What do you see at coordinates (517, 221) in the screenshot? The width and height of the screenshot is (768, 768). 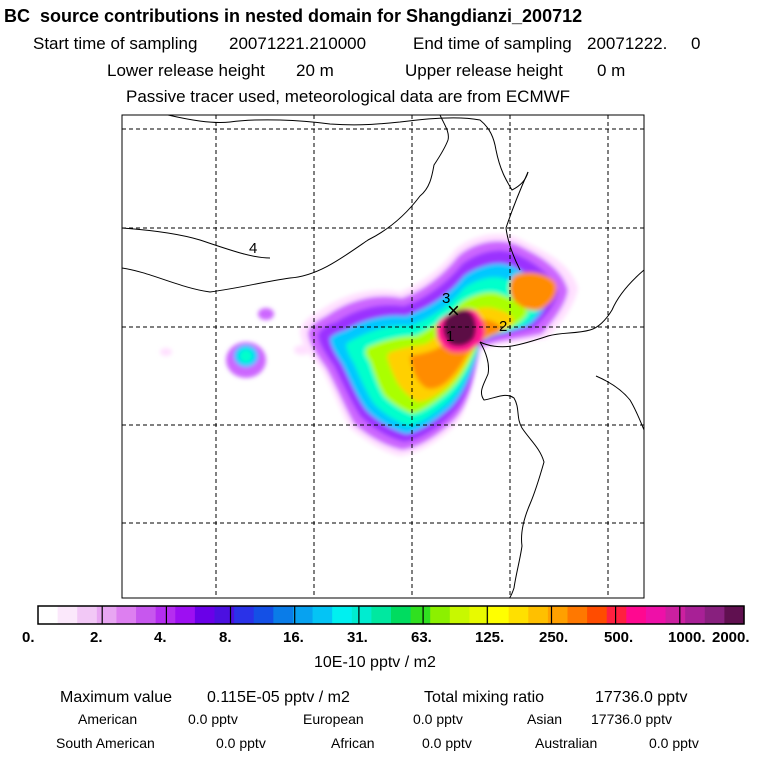 I see `coast-east` at bounding box center [517, 221].